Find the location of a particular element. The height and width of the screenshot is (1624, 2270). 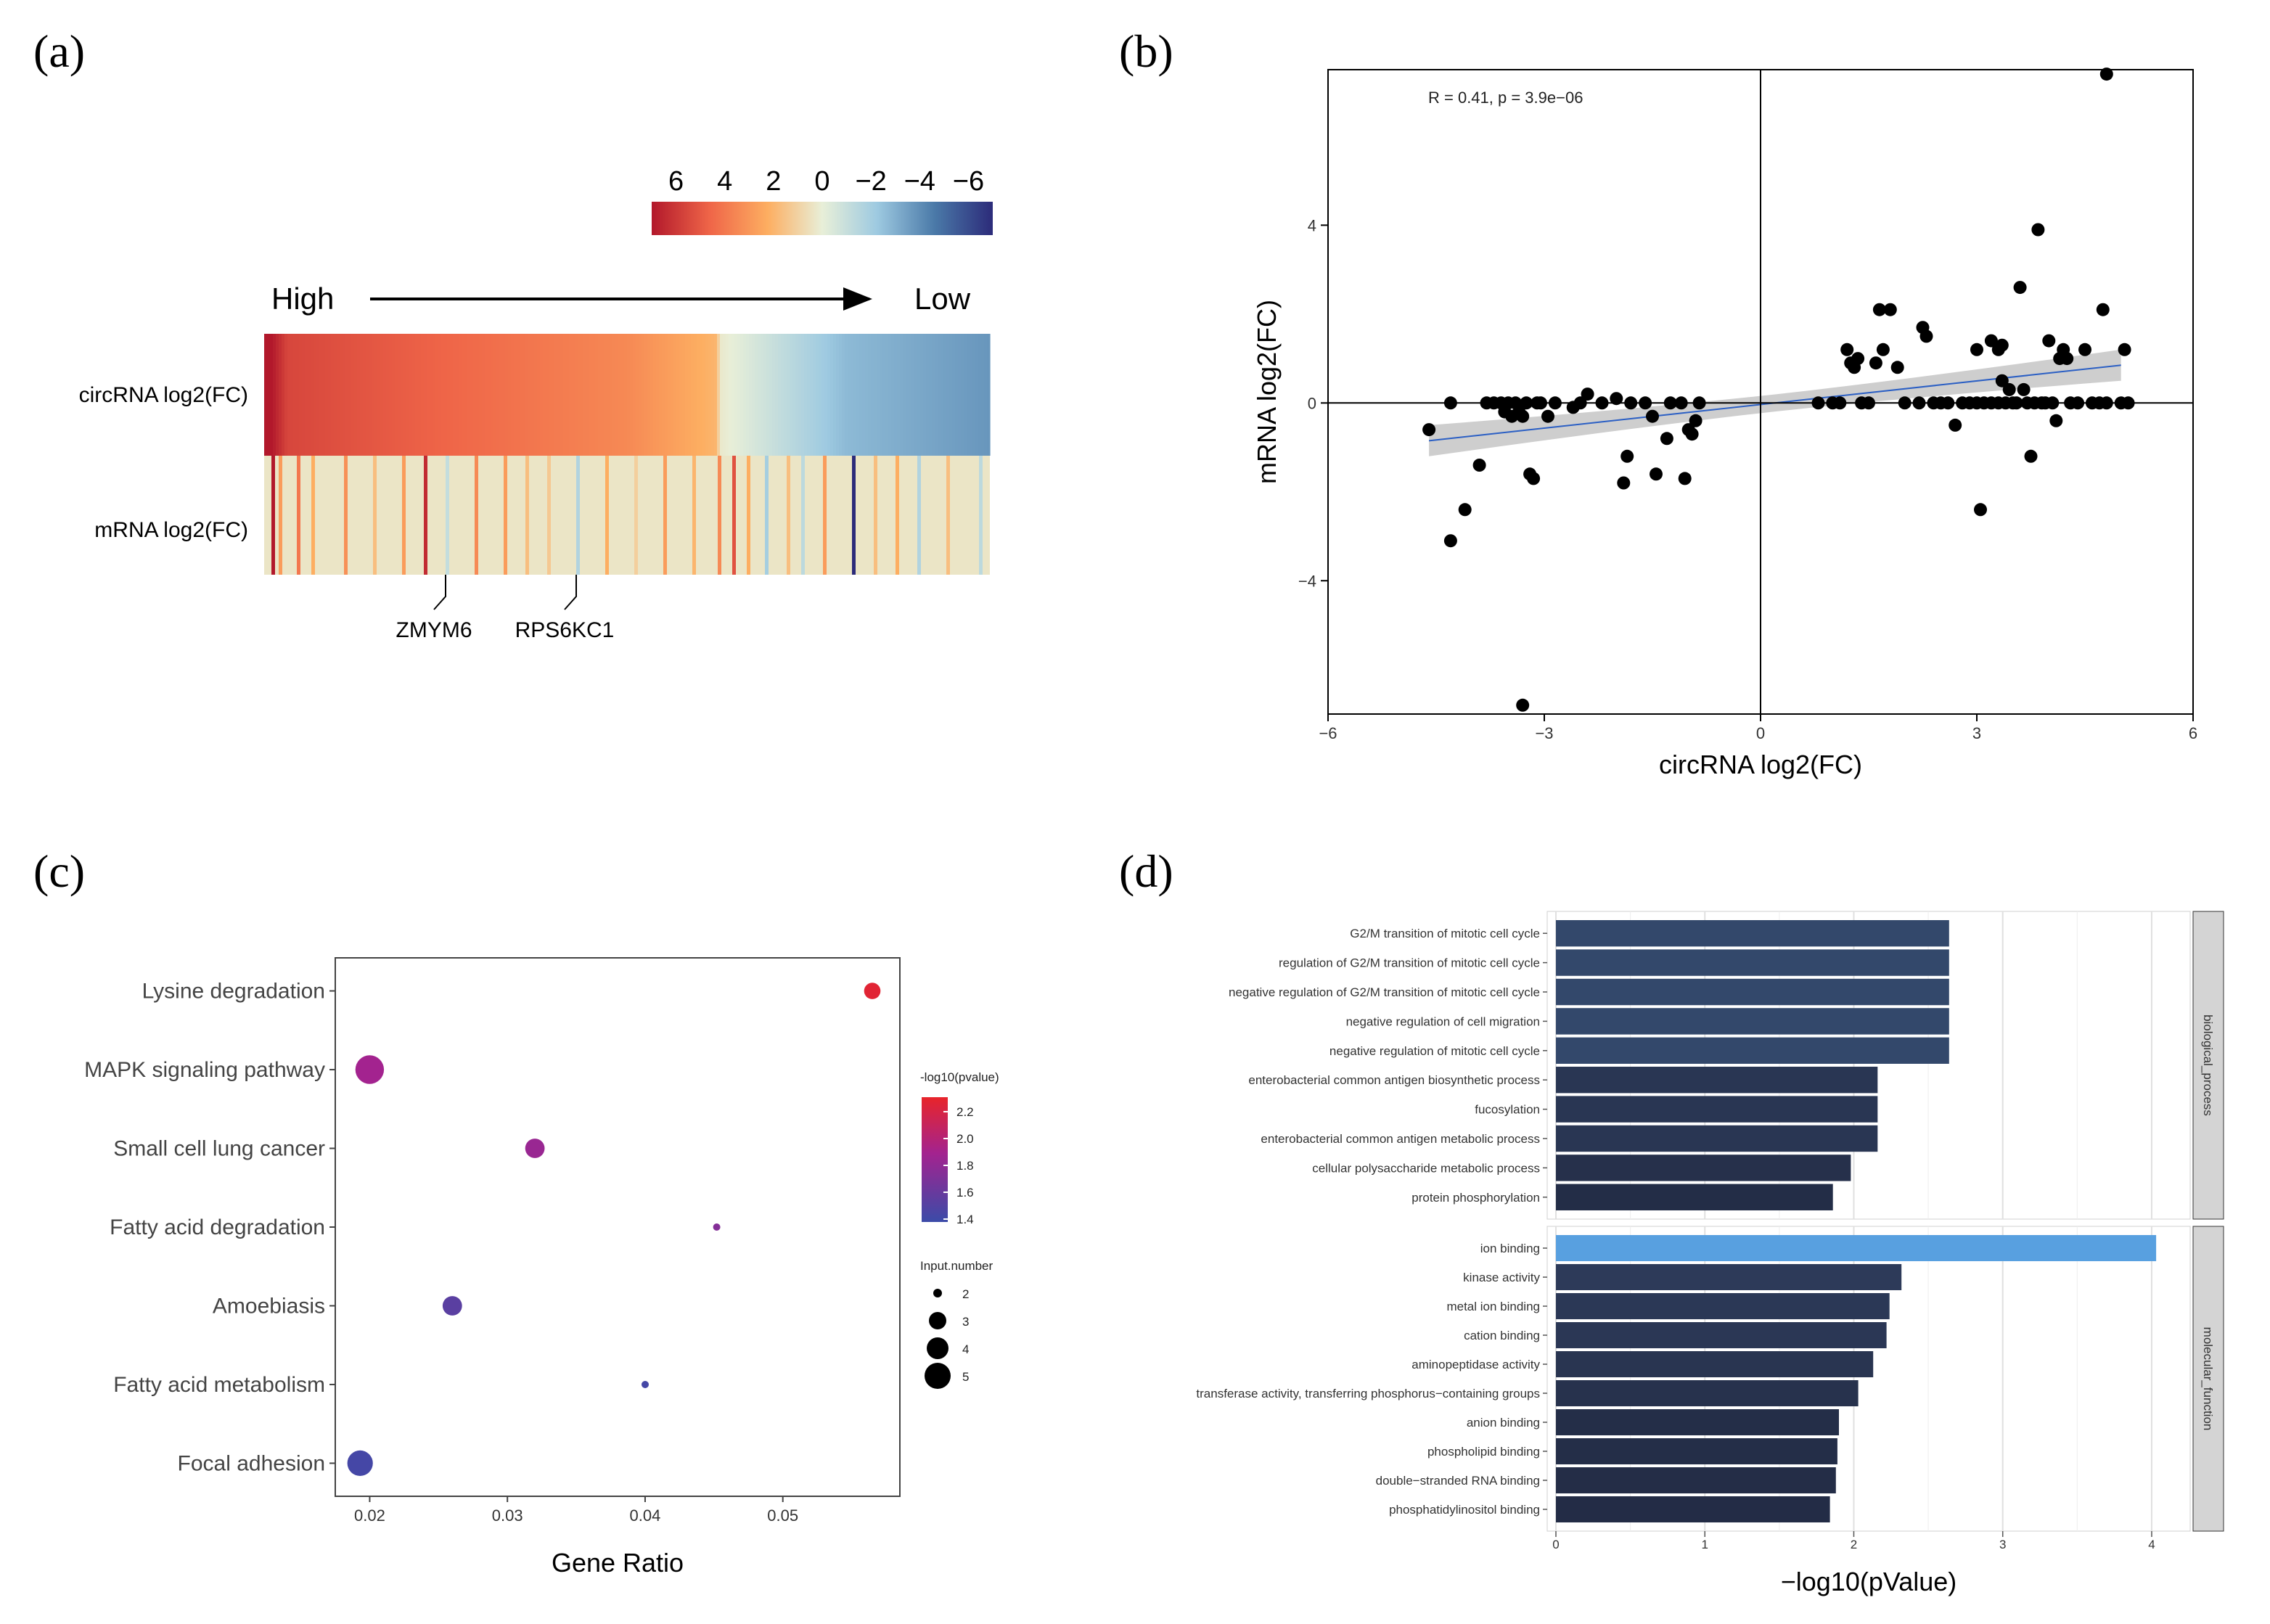

colorbar-tick: −4 is located at coordinates (919, 182).